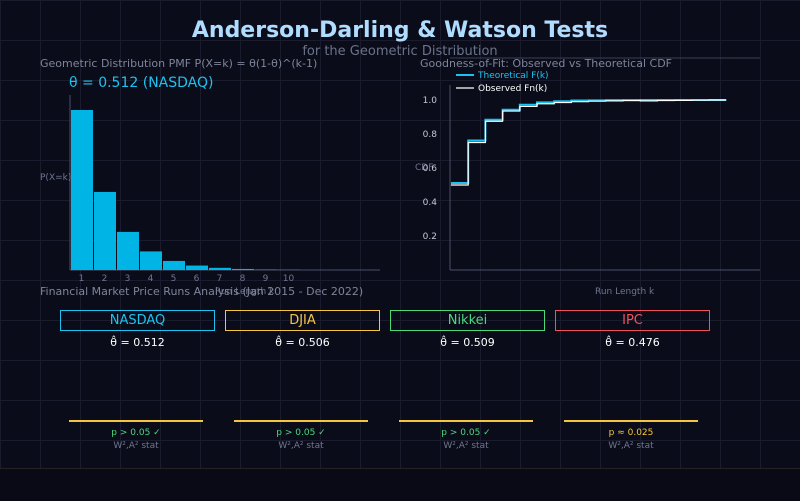  Describe the element at coordinates (430, 169) in the screenshot. I see `cdf-y-tick: 0.6` at that location.